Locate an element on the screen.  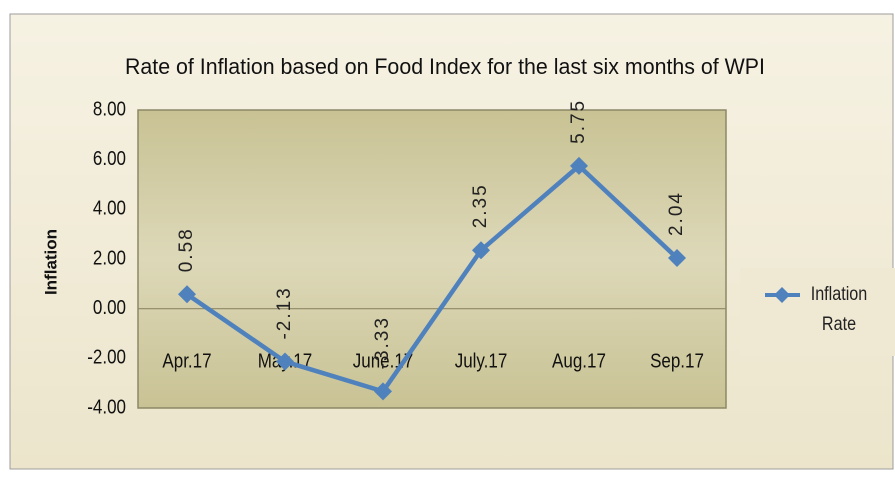
x-tick-label: Aug.17 is located at coordinates (579, 360).